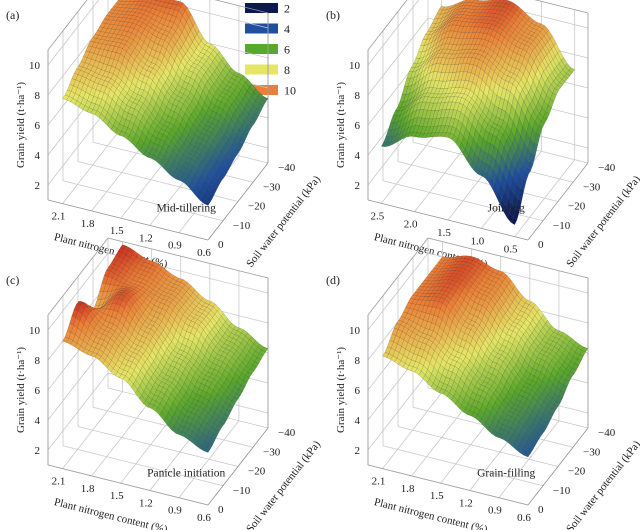 The width and height of the screenshot is (640, 530). What do you see at coordinates (506, 208) in the screenshot?
I see `stage-label: Jointing` at bounding box center [506, 208].